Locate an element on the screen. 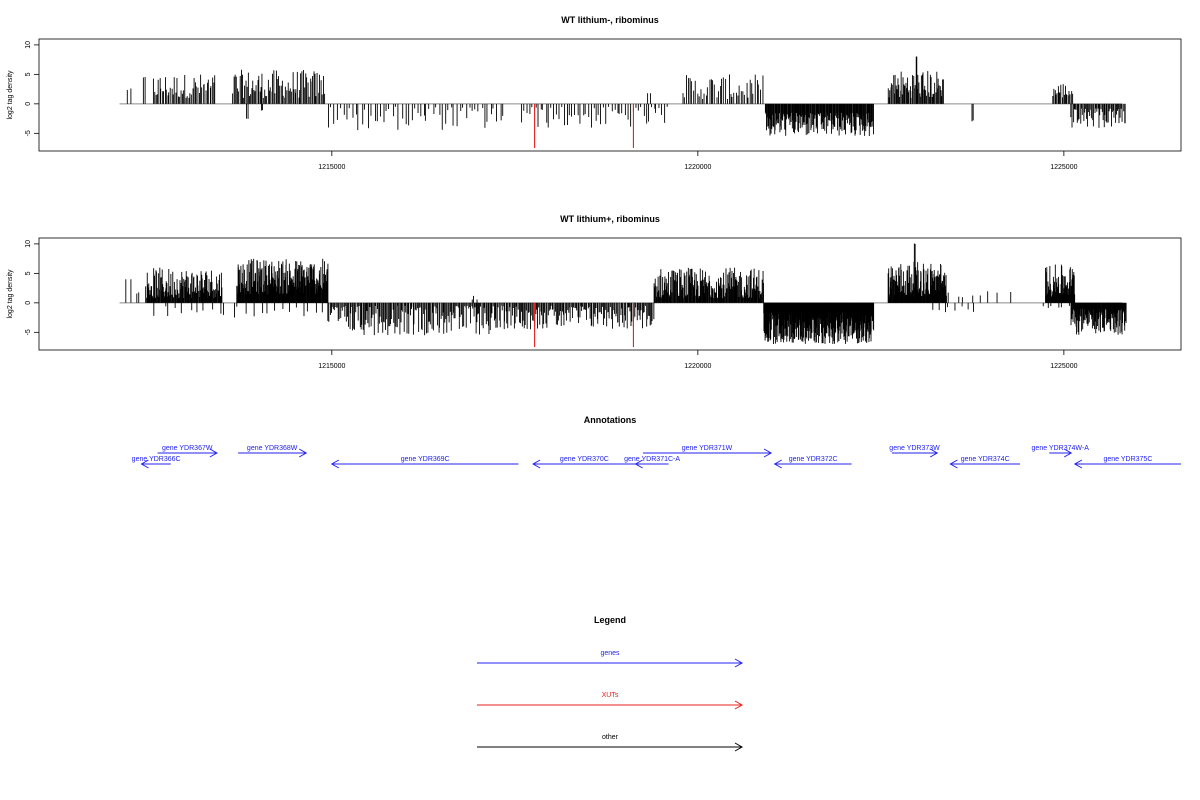 The width and height of the screenshot is (1200, 800). panel-1-title: WT lithium-, ribominus is located at coordinates (610, 20).